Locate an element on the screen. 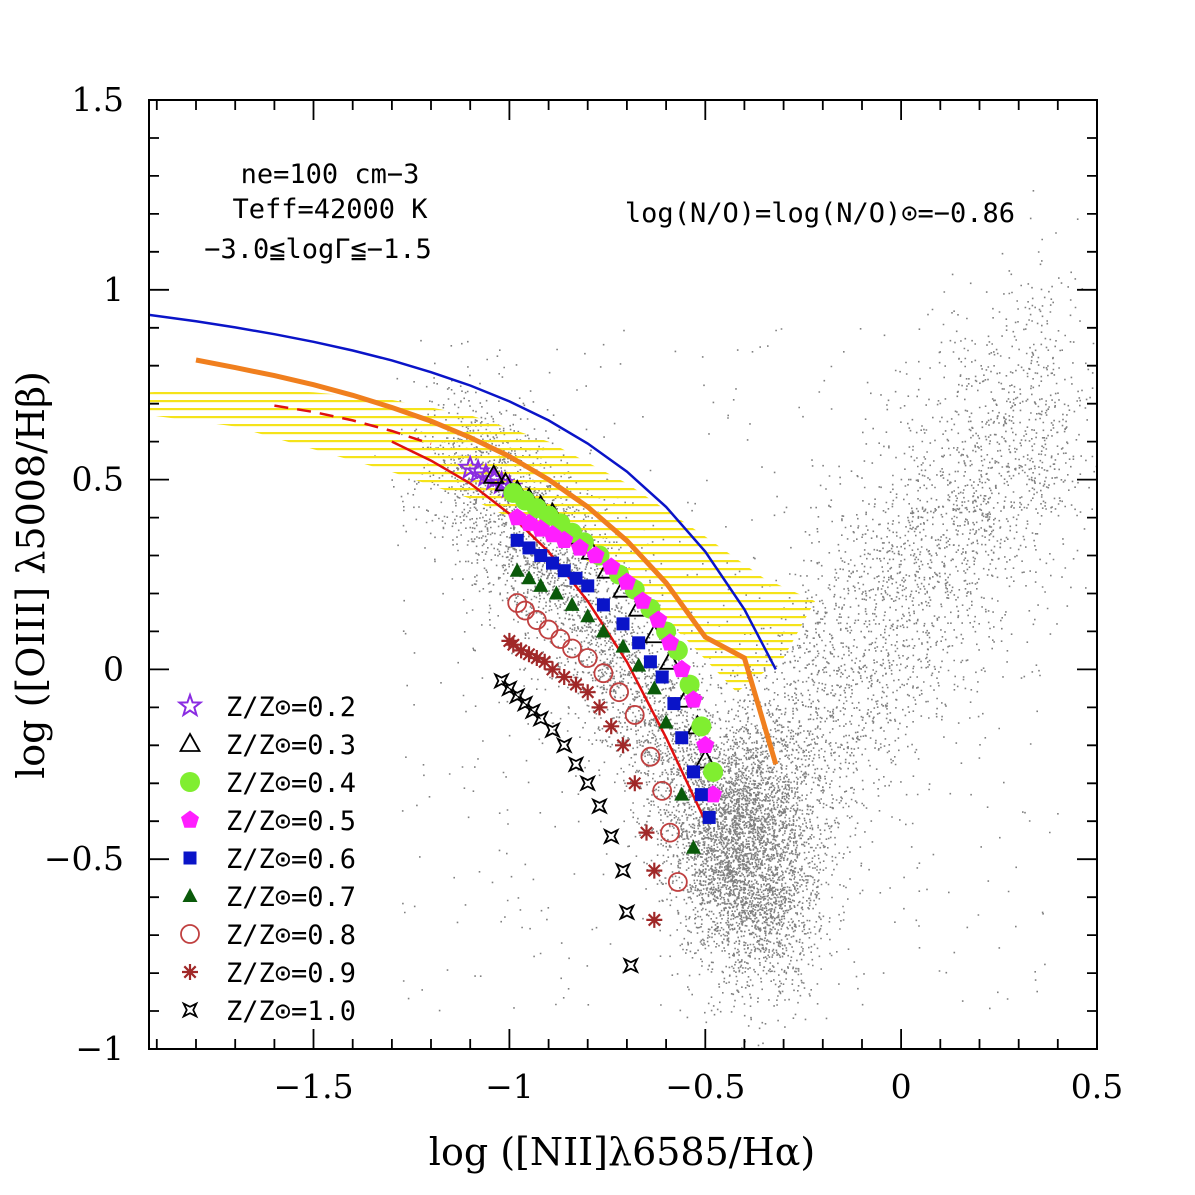  hatched-band is located at coordinates (482, 540).